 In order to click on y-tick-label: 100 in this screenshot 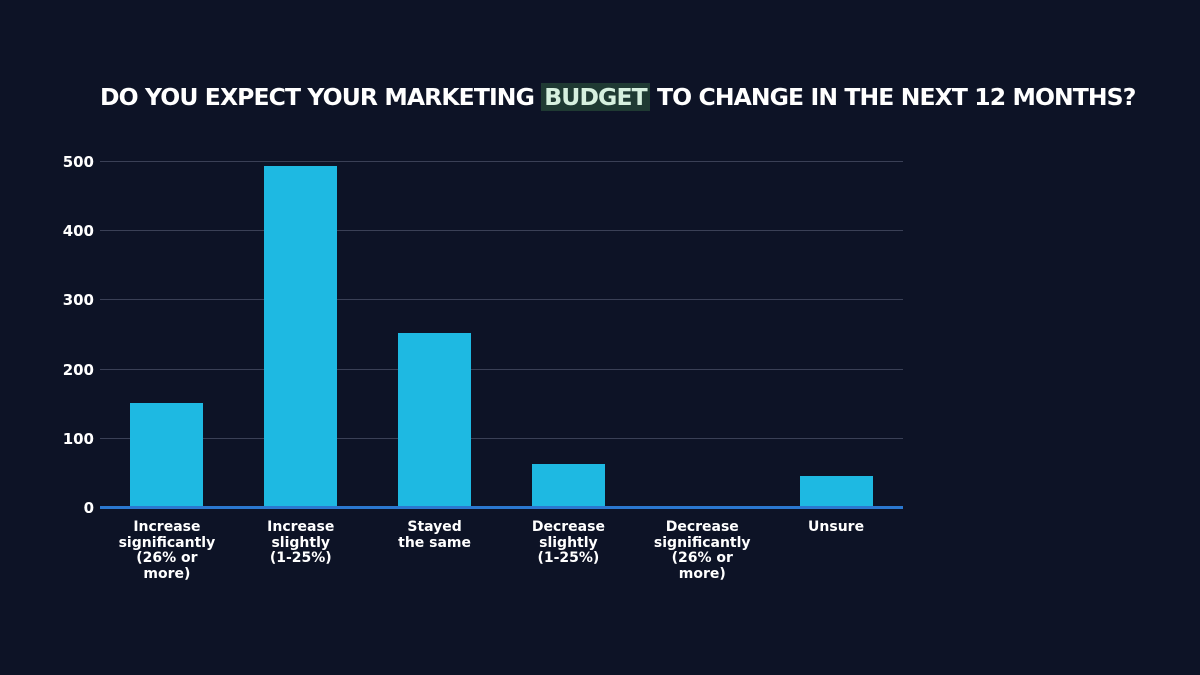, I will do `click(78, 438)`.